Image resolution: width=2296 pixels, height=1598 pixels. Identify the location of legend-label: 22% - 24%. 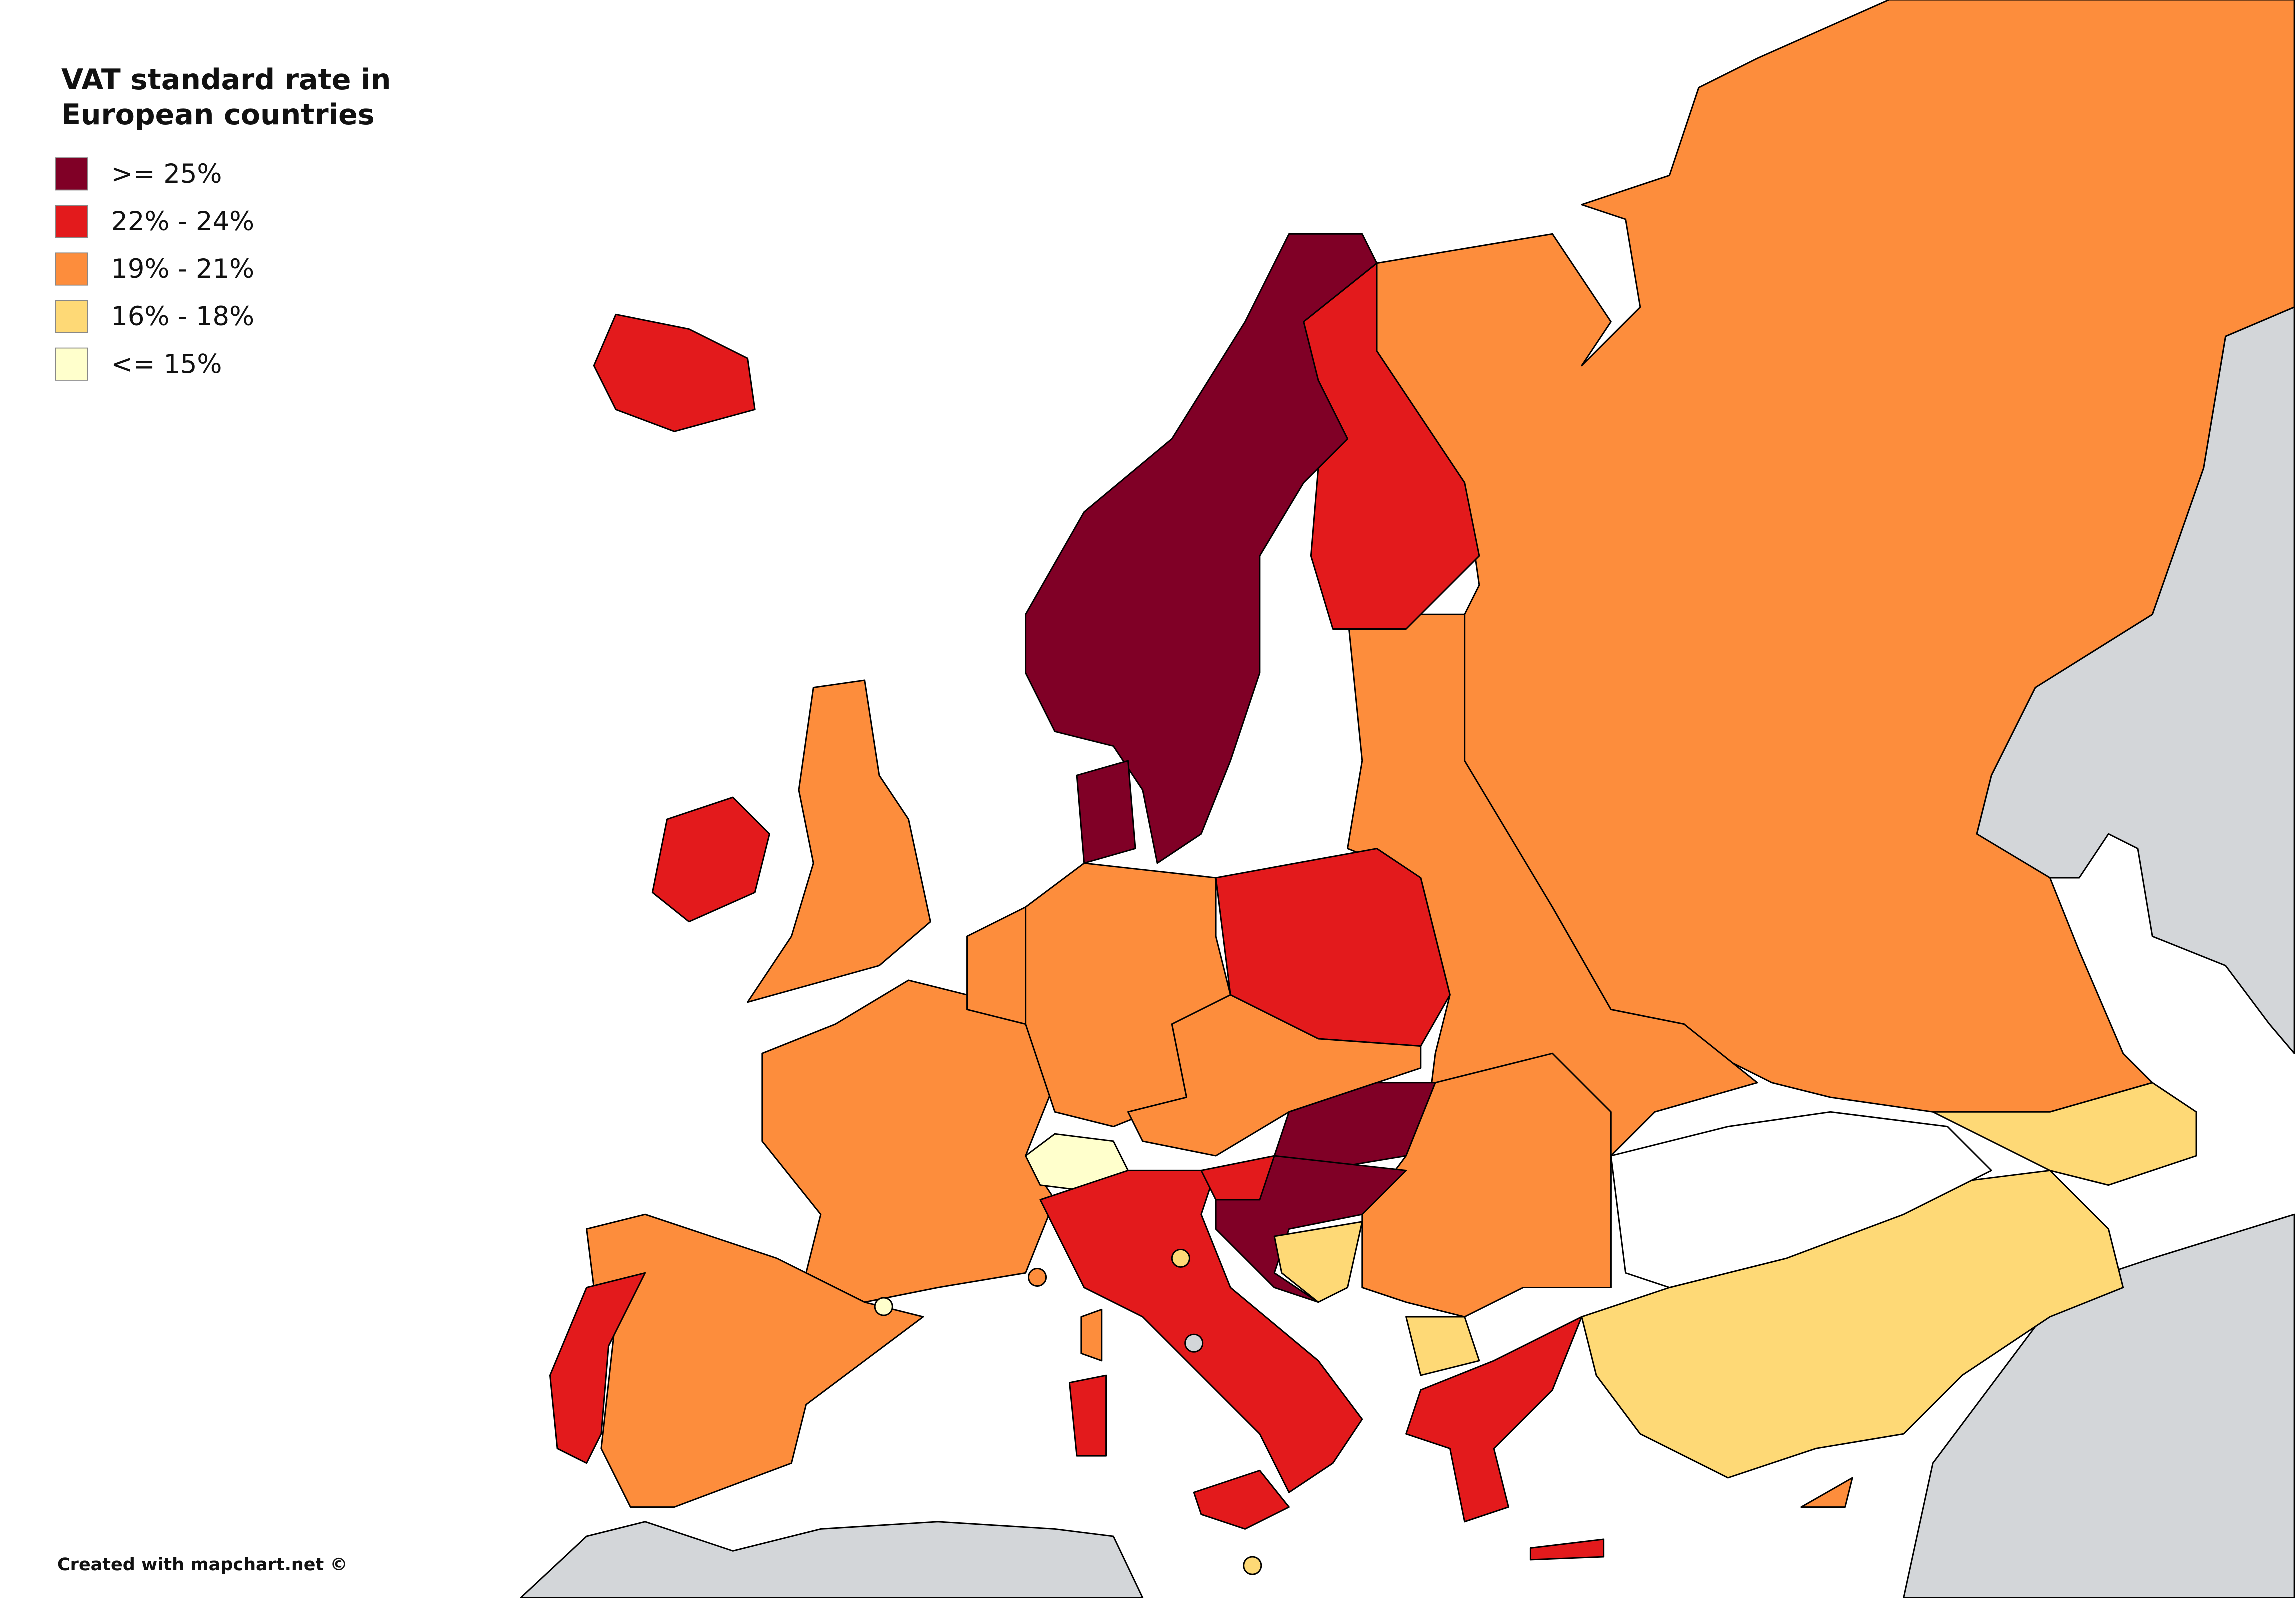
(182, 221).